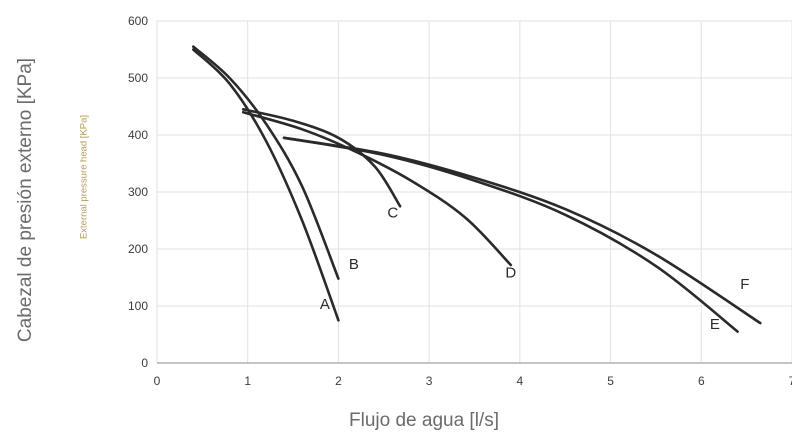 The width and height of the screenshot is (792, 437). What do you see at coordinates (424, 420) in the screenshot?
I see `x-axis-title: Flujo de agua [l/s]` at bounding box center [424, 420].